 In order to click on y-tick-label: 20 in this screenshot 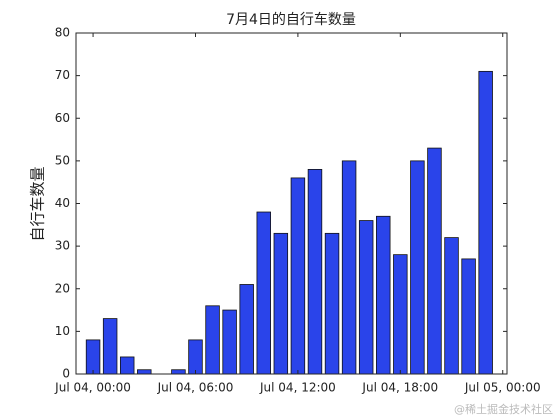, I will do `click(62, 288)`.